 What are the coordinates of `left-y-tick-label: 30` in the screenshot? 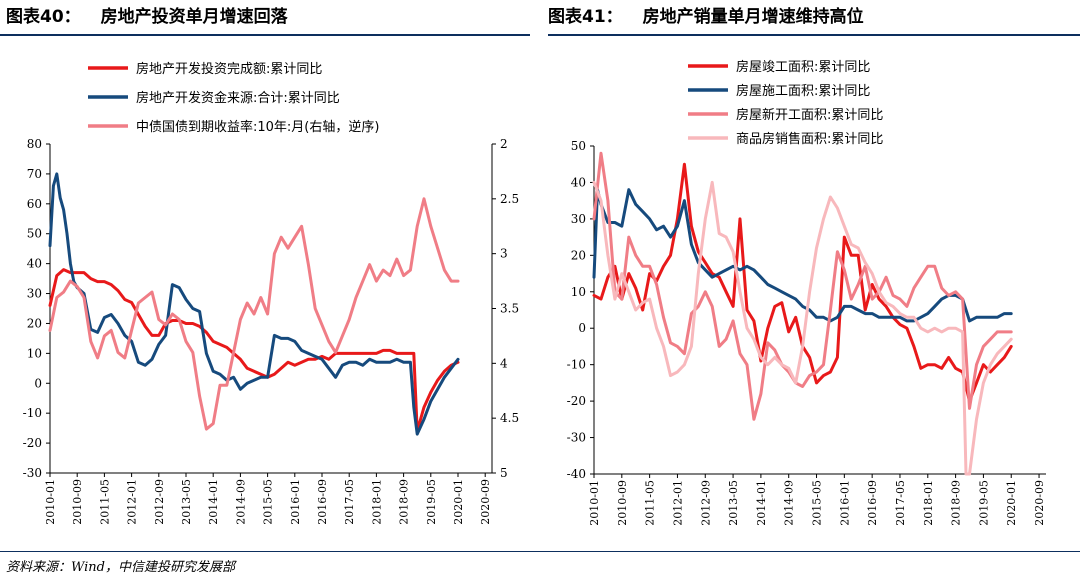 It's located at (34, 294).